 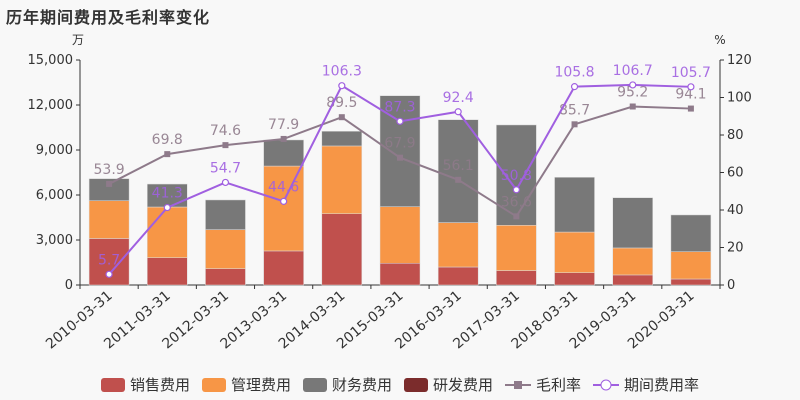 What do you see at coordinates (54, 195) in the screenshot?
I see `left-tick-label: 6,000` at bounding box center [54, 195].